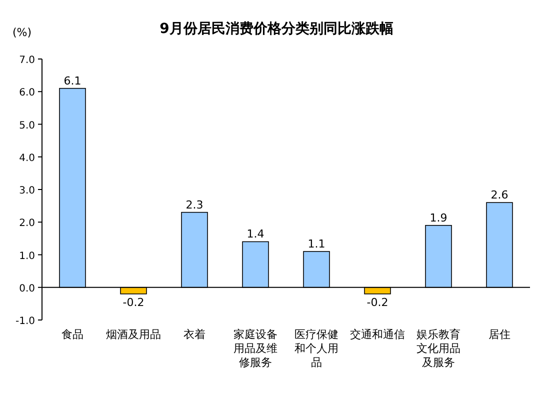 The image size is (553, 398). I want to click on chart-title: 9月份居民消费价格分类别同比涨跌幅, so click(277, 29).